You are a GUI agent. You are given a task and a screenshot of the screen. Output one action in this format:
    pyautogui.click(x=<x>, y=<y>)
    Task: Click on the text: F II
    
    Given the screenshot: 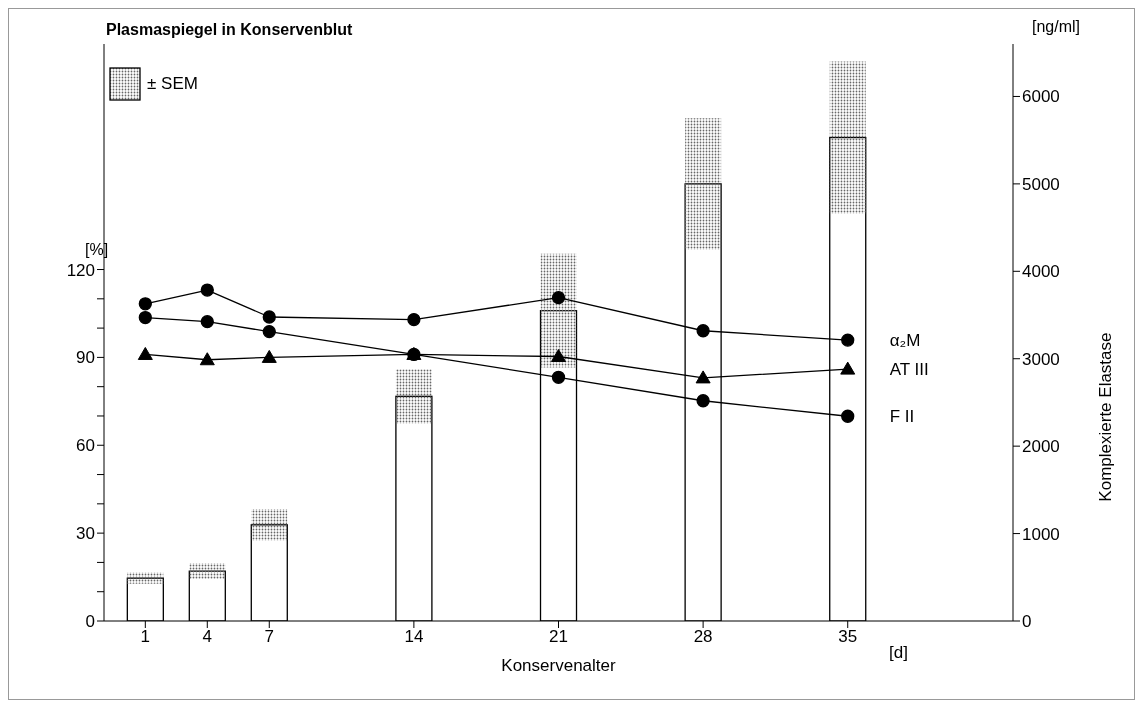 What is the action you would take?
    pyautogui.click(x=902, y=417)
    